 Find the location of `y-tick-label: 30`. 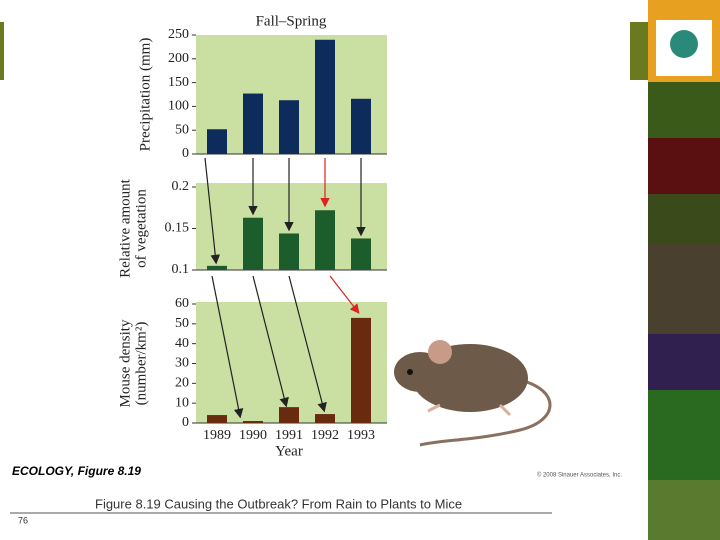

y-tick-label: 30 is located at coordinates (182, 363).